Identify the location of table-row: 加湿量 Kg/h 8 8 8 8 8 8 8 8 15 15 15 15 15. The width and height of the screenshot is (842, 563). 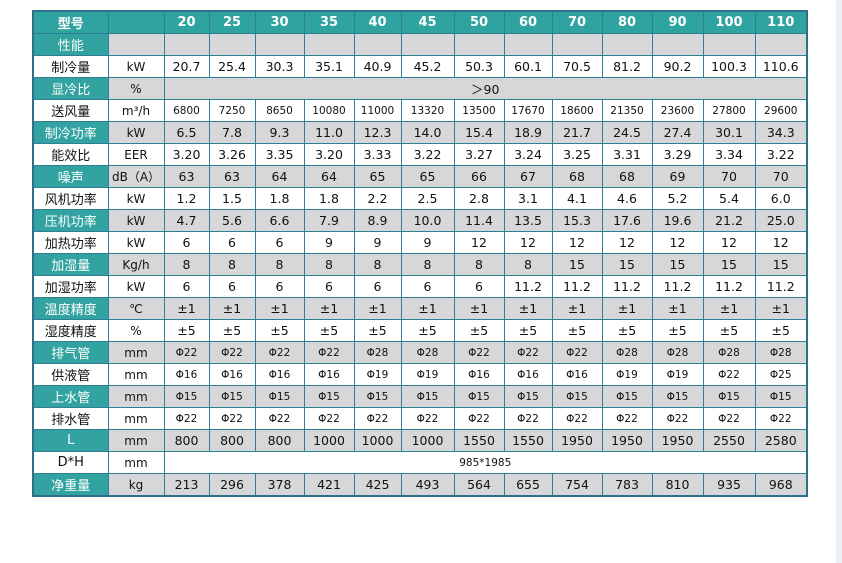
(420, 264).